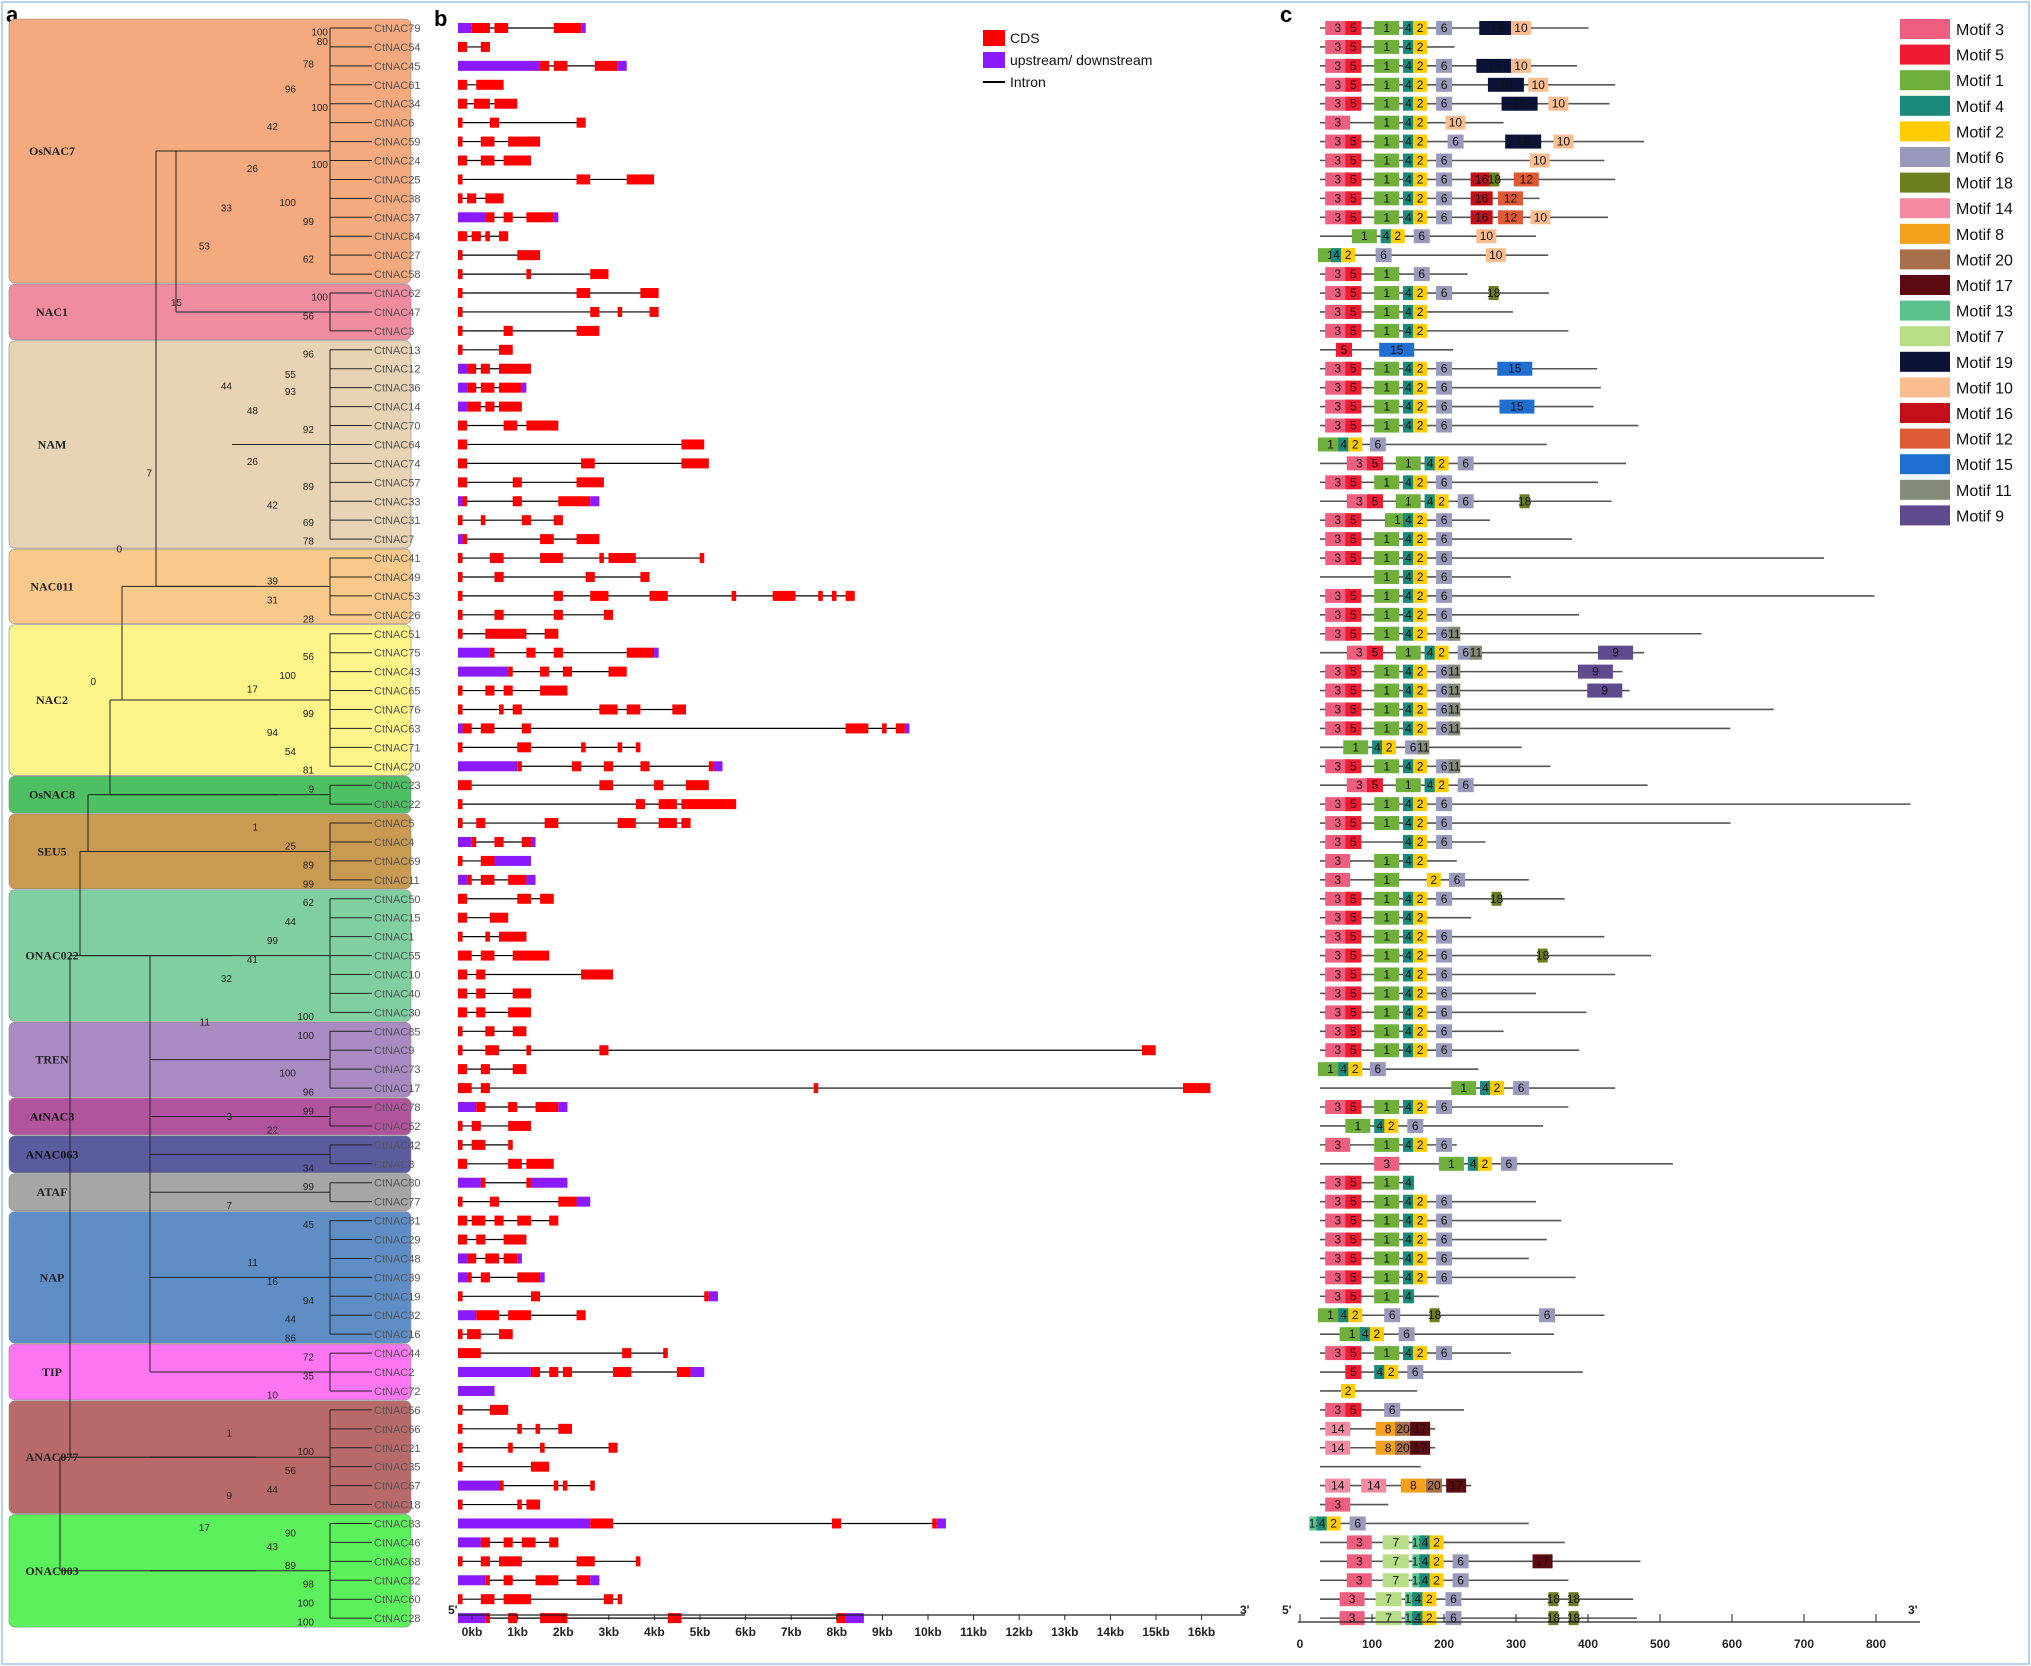  What do you see at coordinates (394, 938) in the screenshot?
I see `gene-label-CtNAC1: CtNAC1` at bounding box center [394, 938].